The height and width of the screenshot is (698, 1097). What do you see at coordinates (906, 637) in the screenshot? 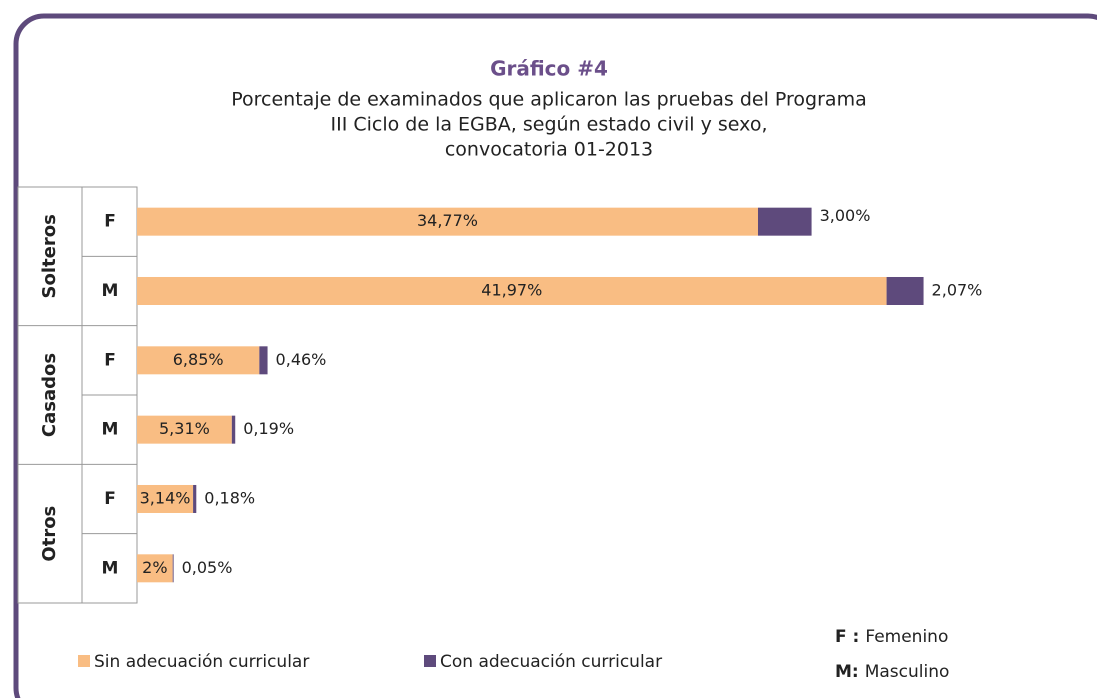
I see `key-text: Femenino` at bounding box center [906, 637].